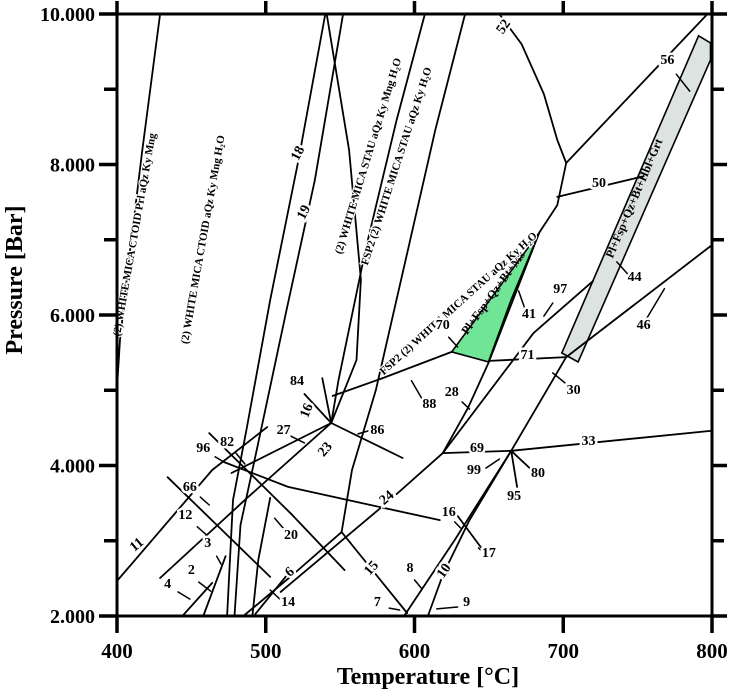 Image resolution: width=738 pixels, height=700 pixels. I want to click on curve-label-95-39: 95, so click(514, 496).